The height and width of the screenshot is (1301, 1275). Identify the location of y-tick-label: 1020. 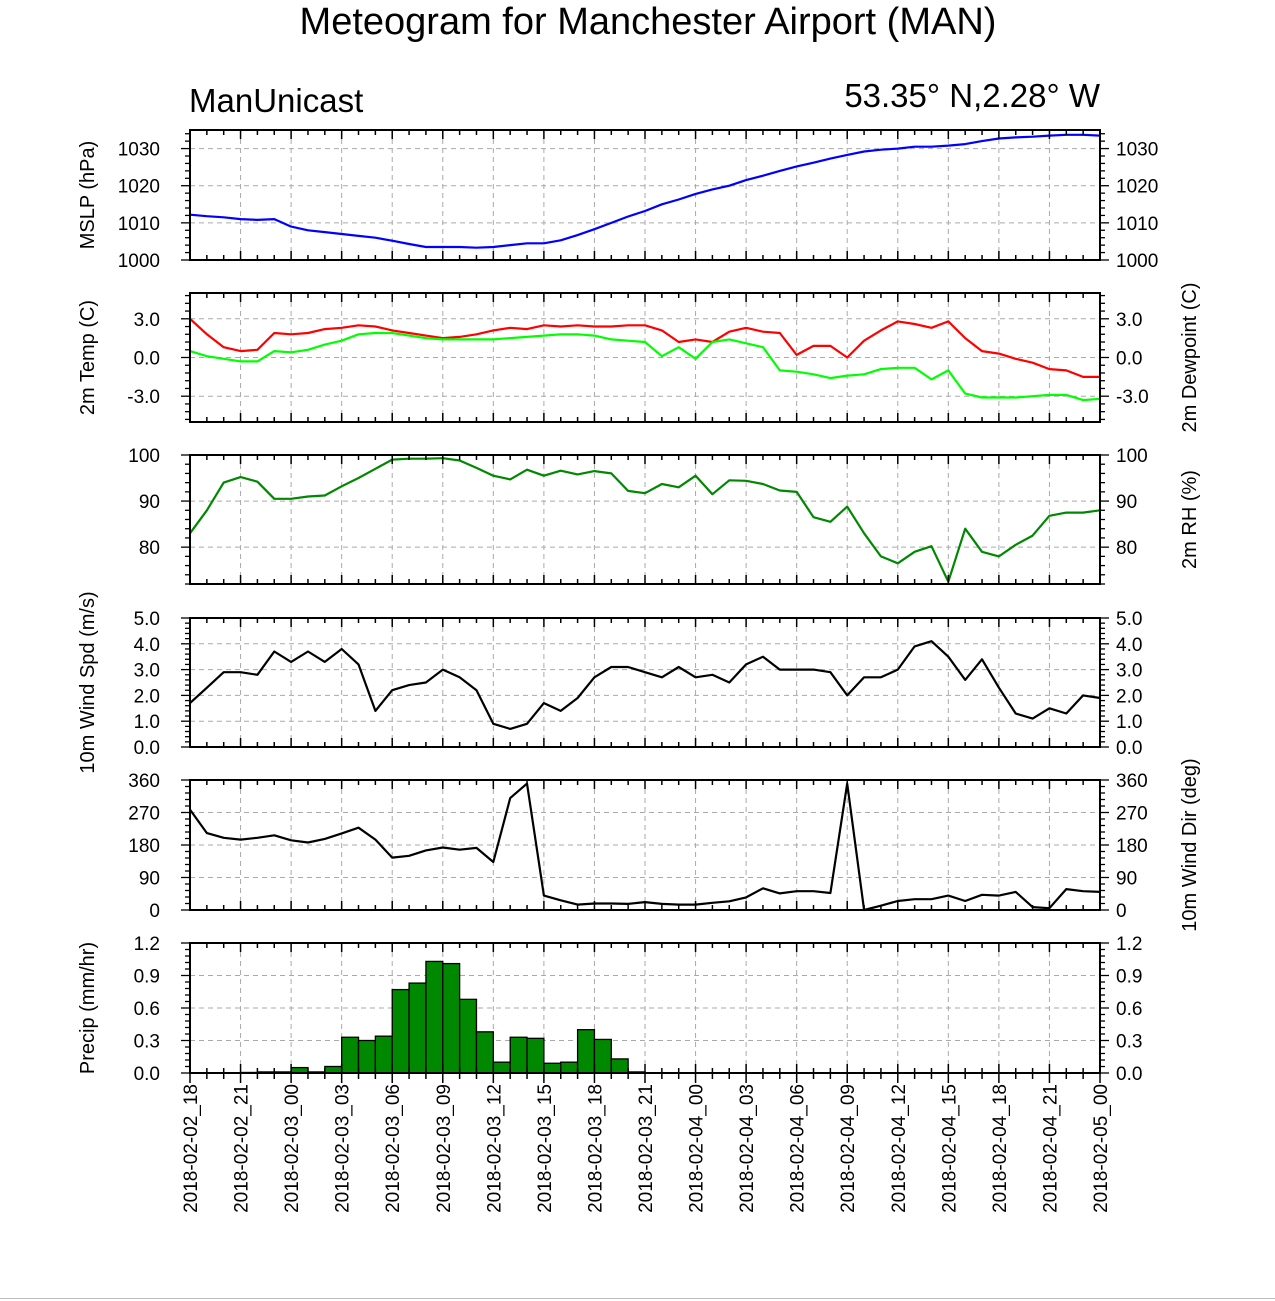
(139, 187).